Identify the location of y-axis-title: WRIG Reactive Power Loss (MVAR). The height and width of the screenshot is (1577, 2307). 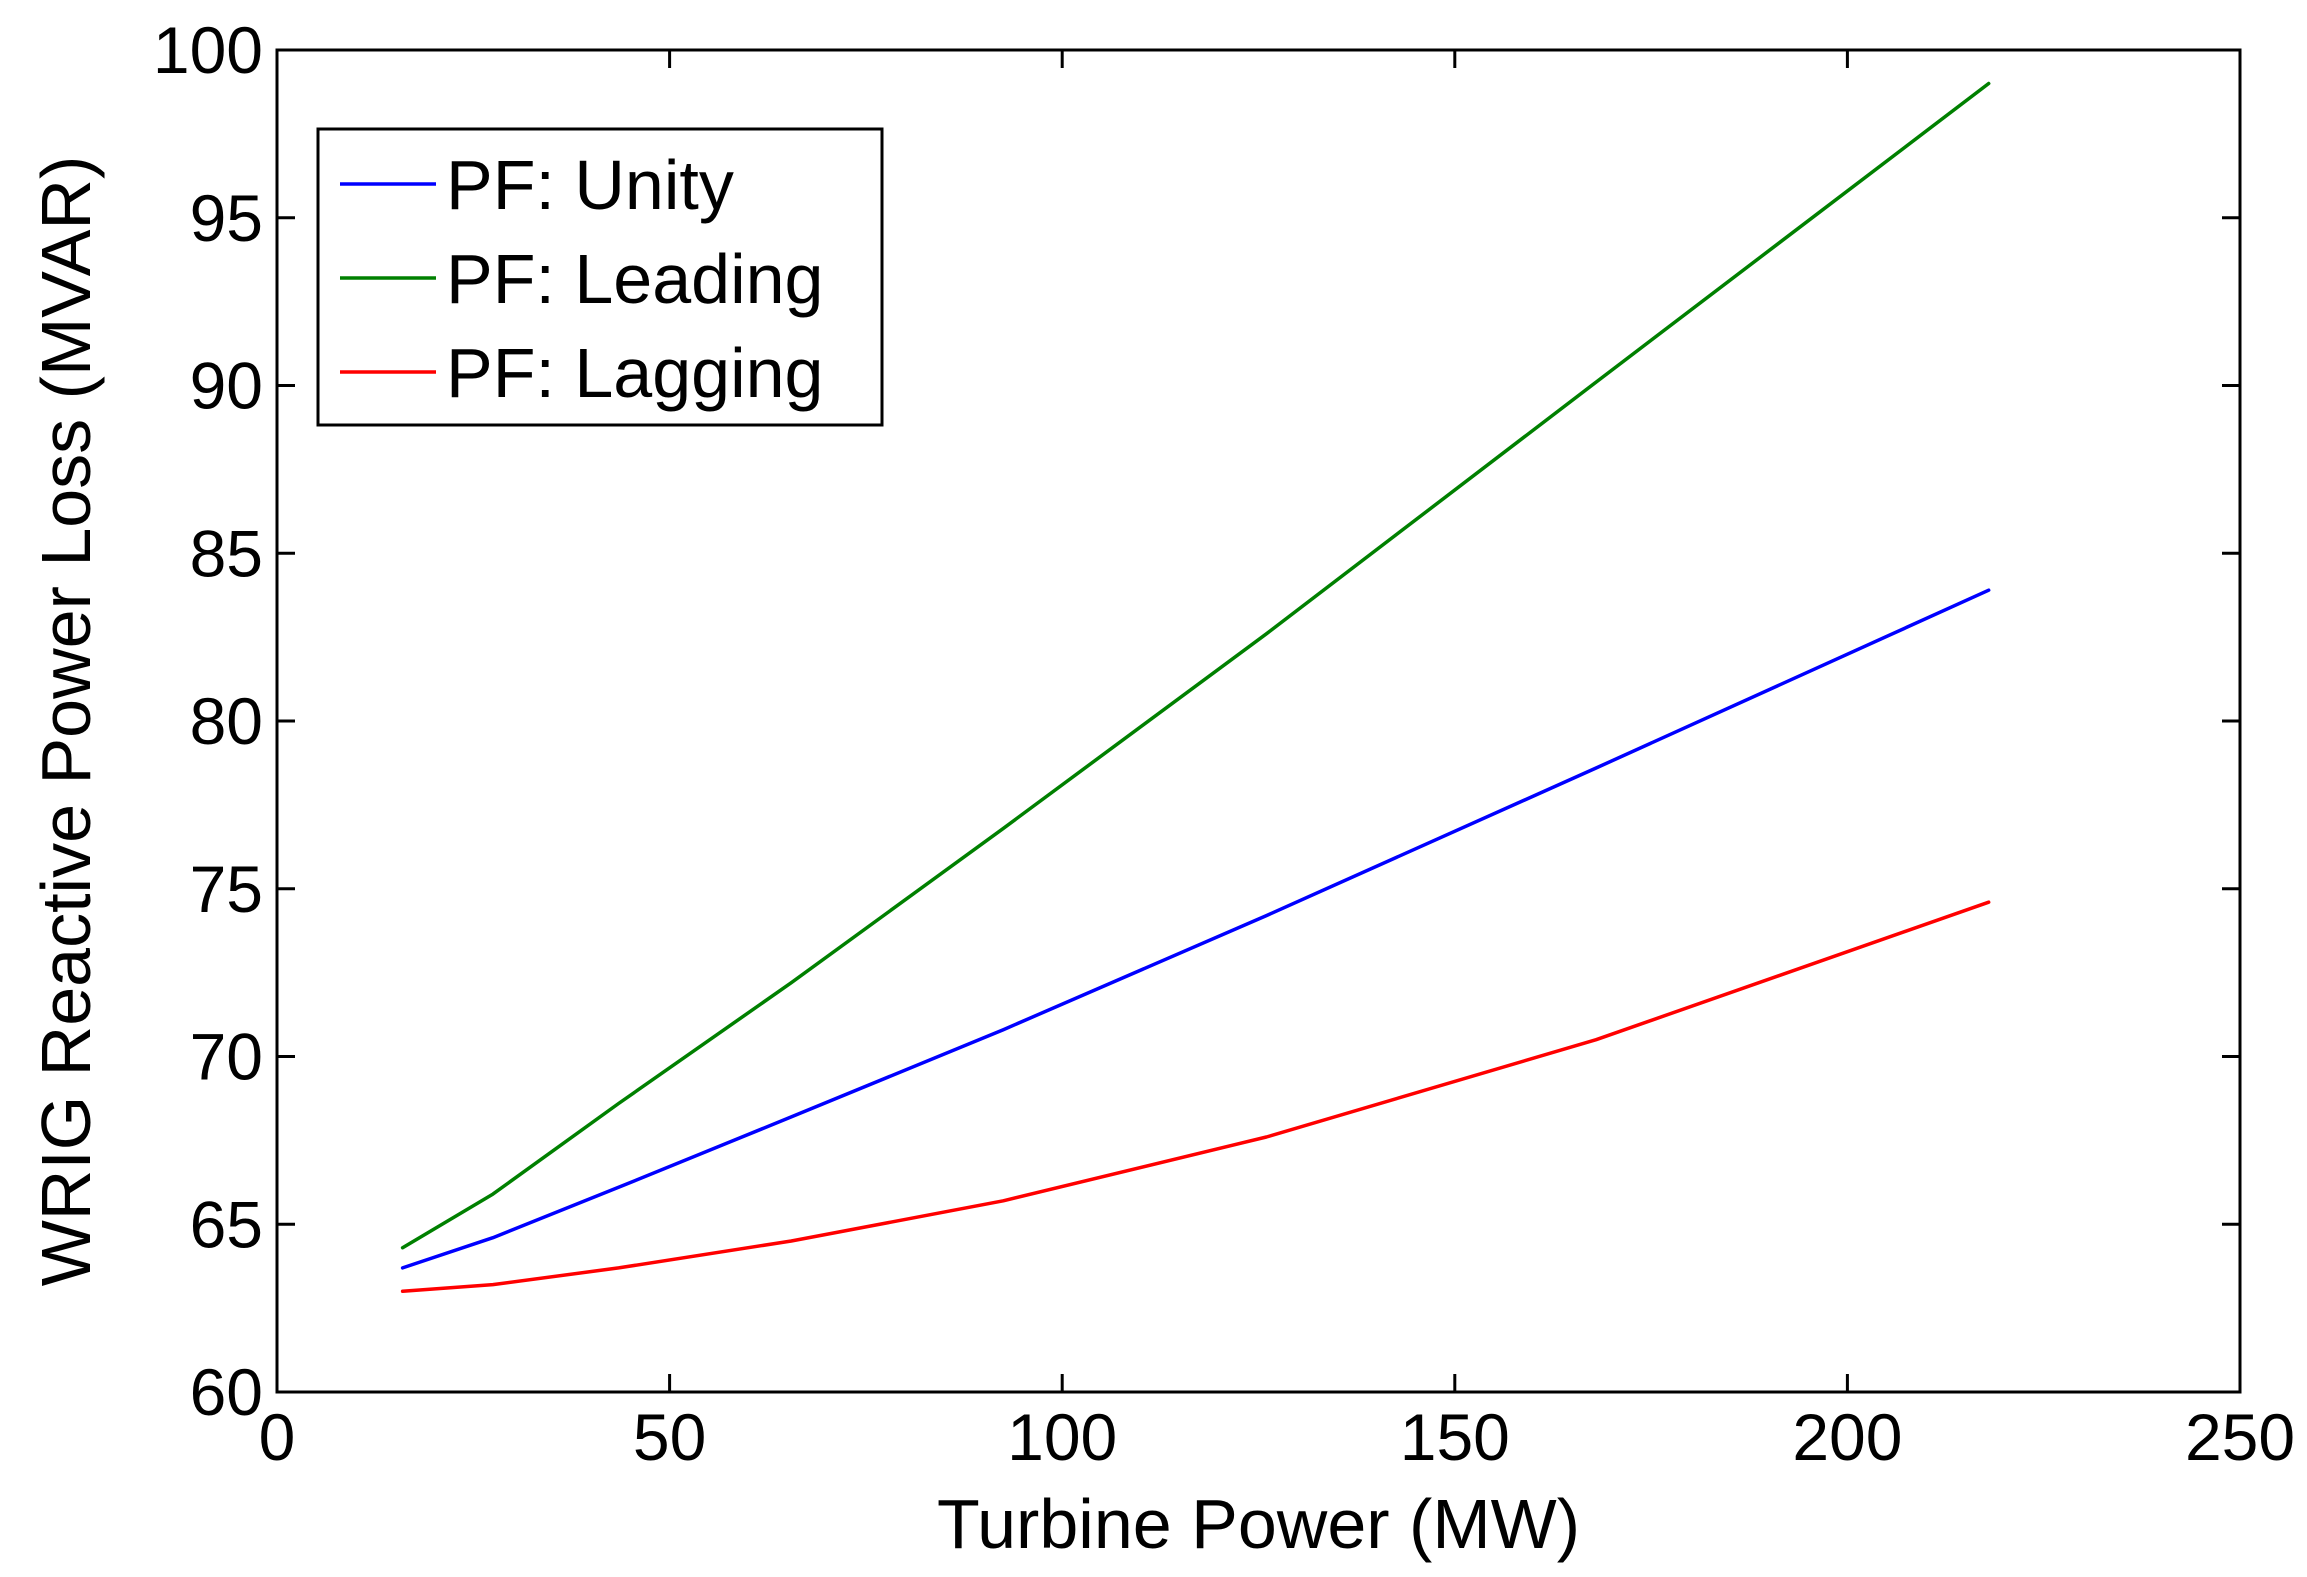
(66, 721).